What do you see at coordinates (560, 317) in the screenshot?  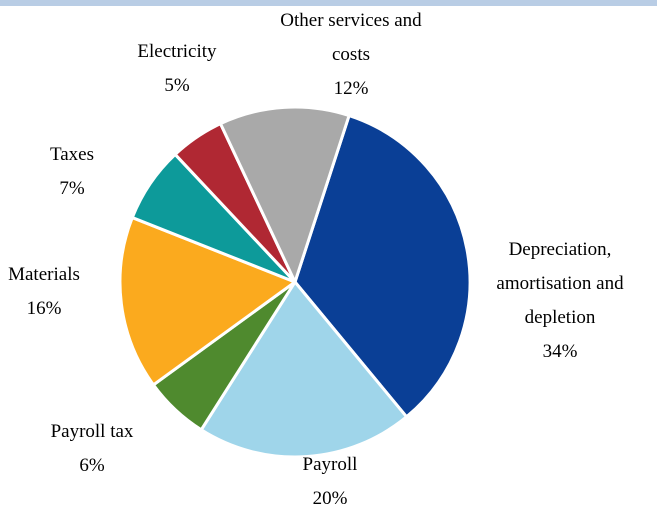 I see `slice-label-depreciation-amortisation-and-depletion: depletion` at bounding box center [560, 317].